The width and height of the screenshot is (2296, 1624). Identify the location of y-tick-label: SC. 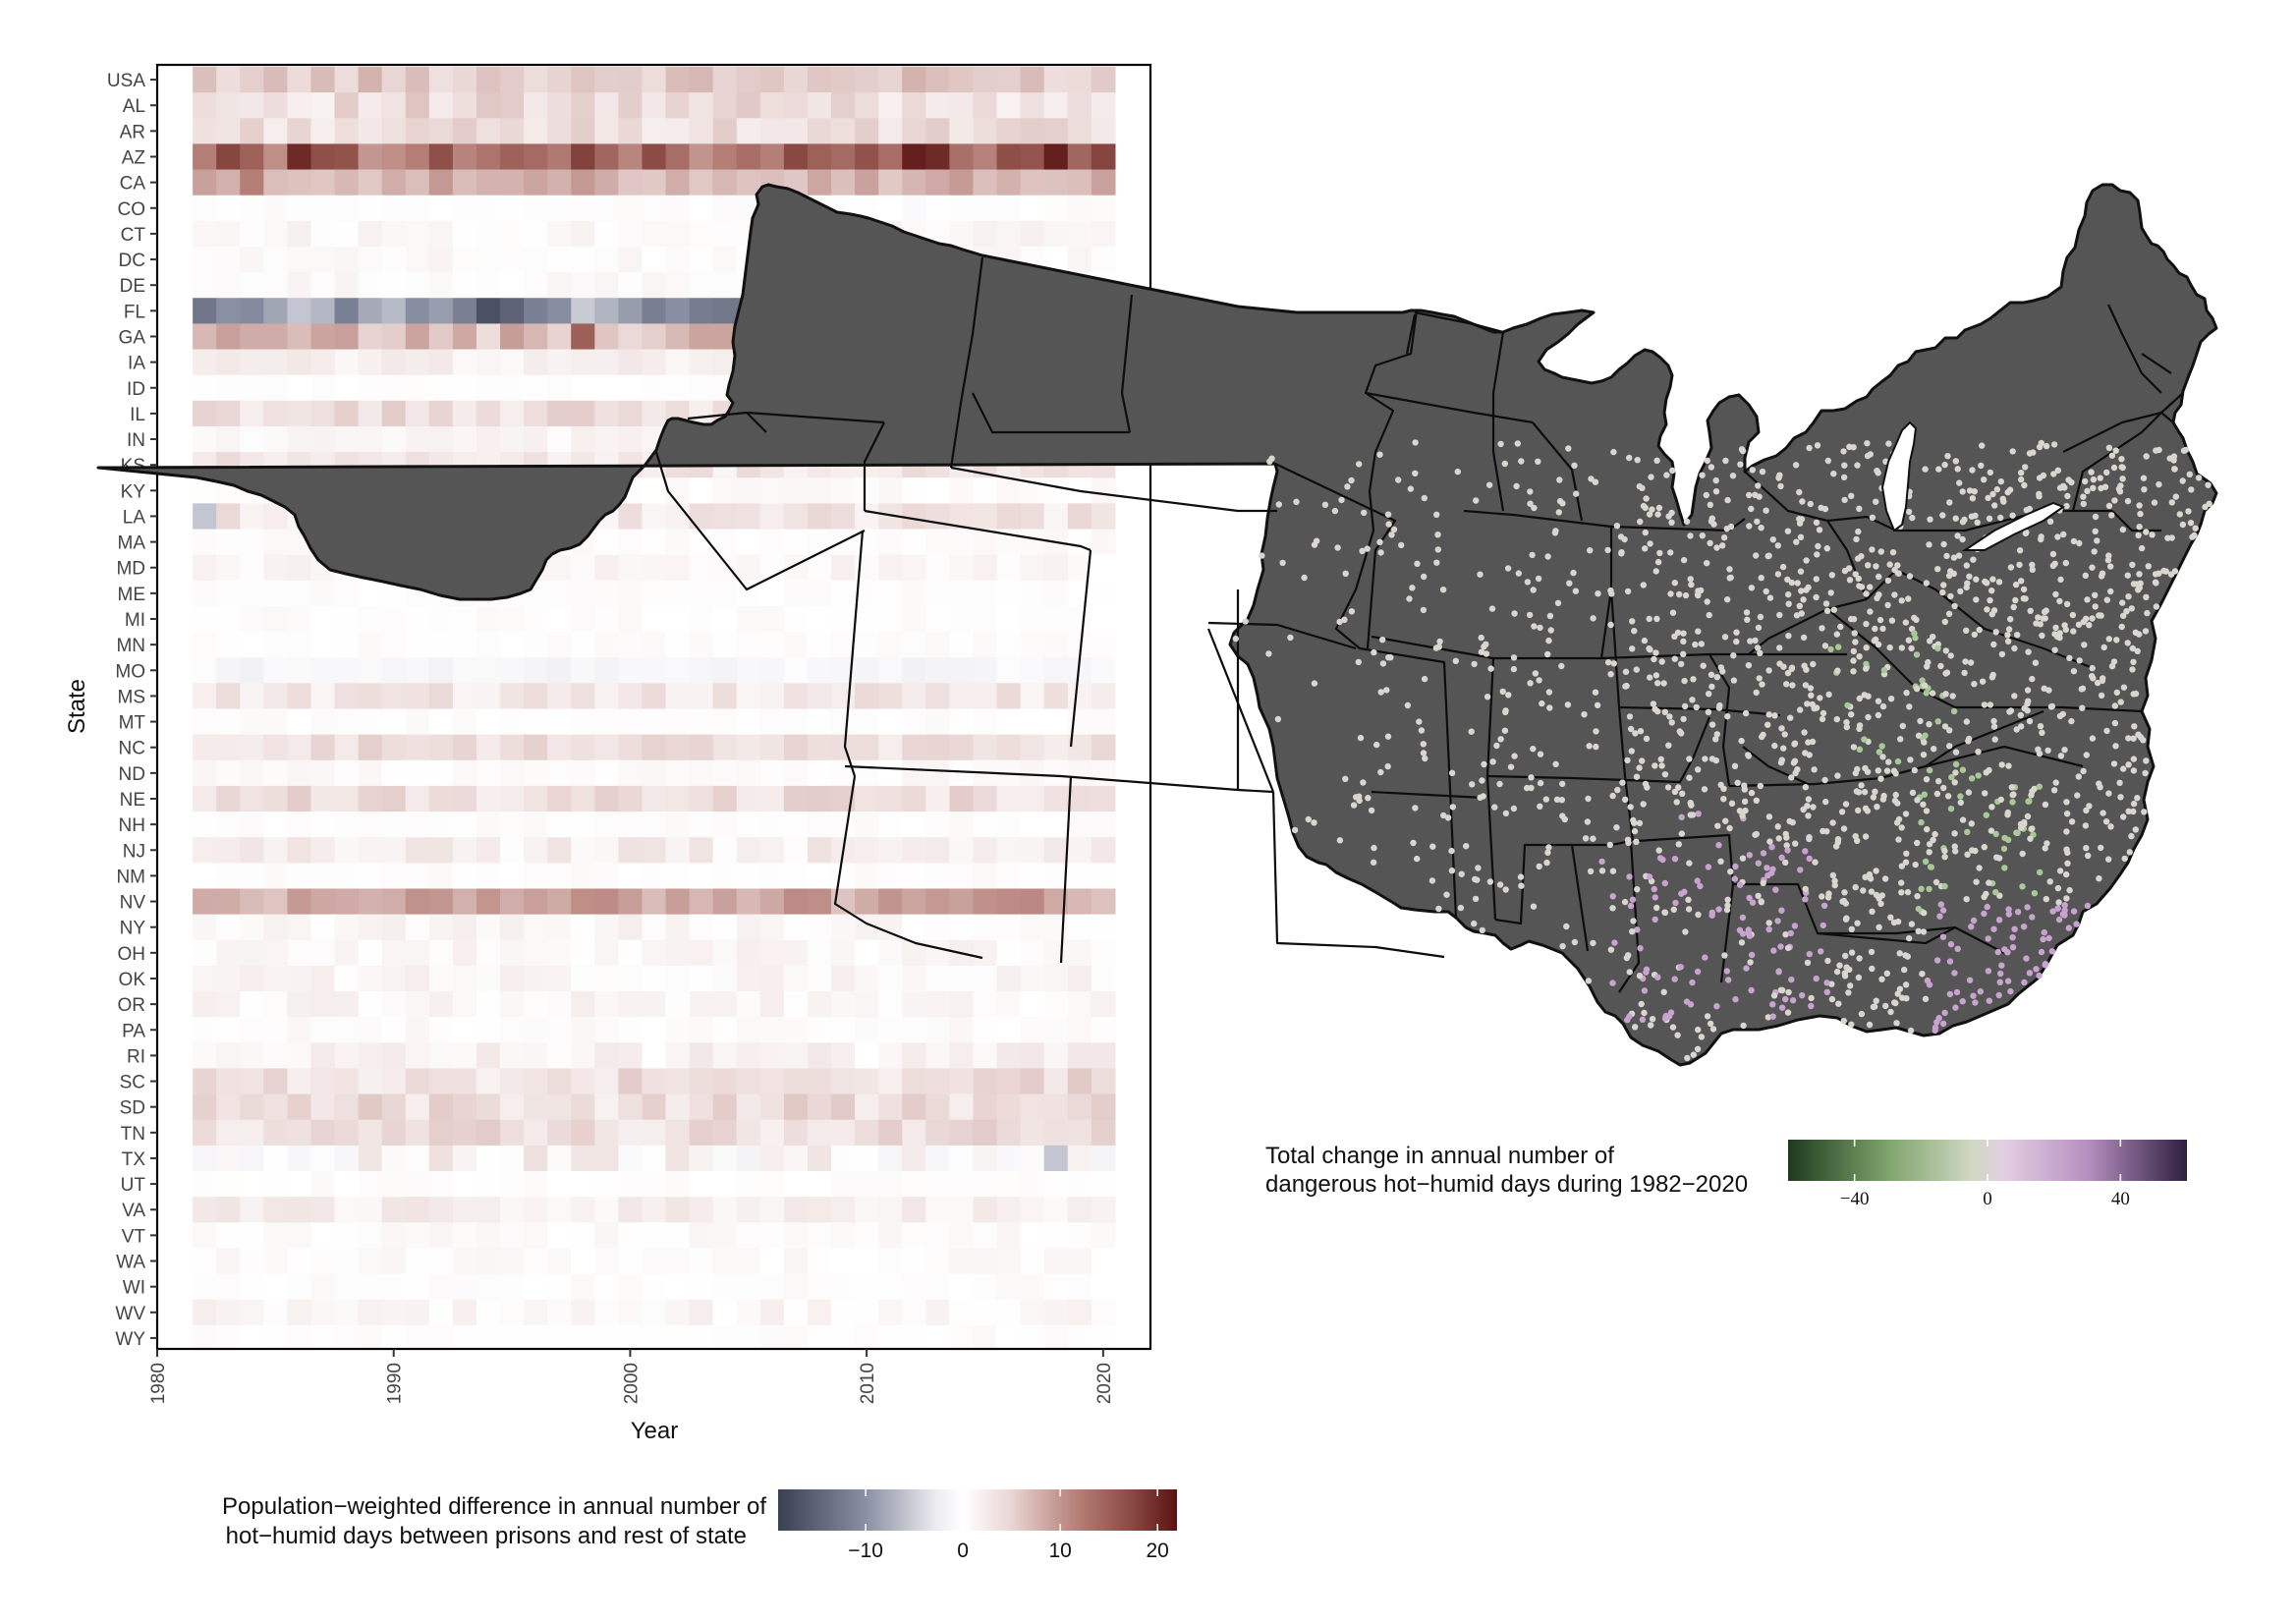
(132, 1083).